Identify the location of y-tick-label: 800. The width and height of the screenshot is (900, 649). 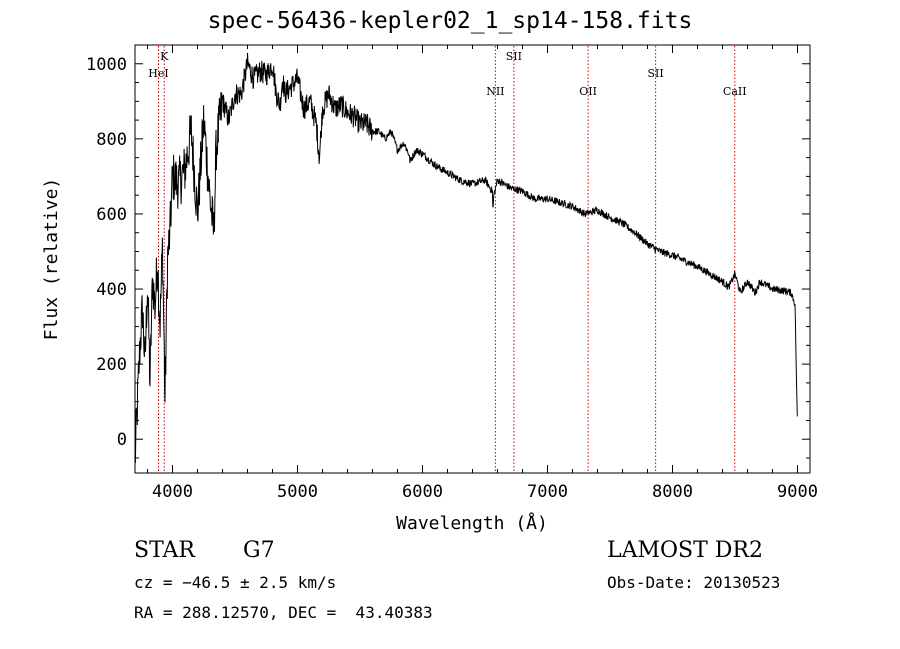
(111, 140).